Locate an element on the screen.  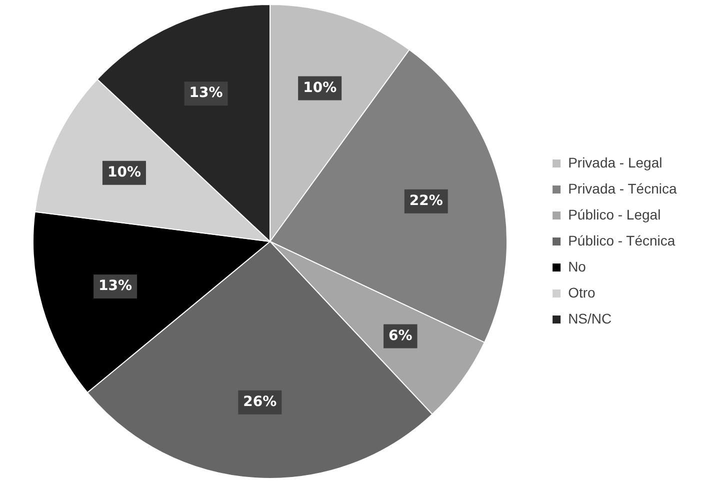
data-label: 6% is located at coordinates (400, 336).